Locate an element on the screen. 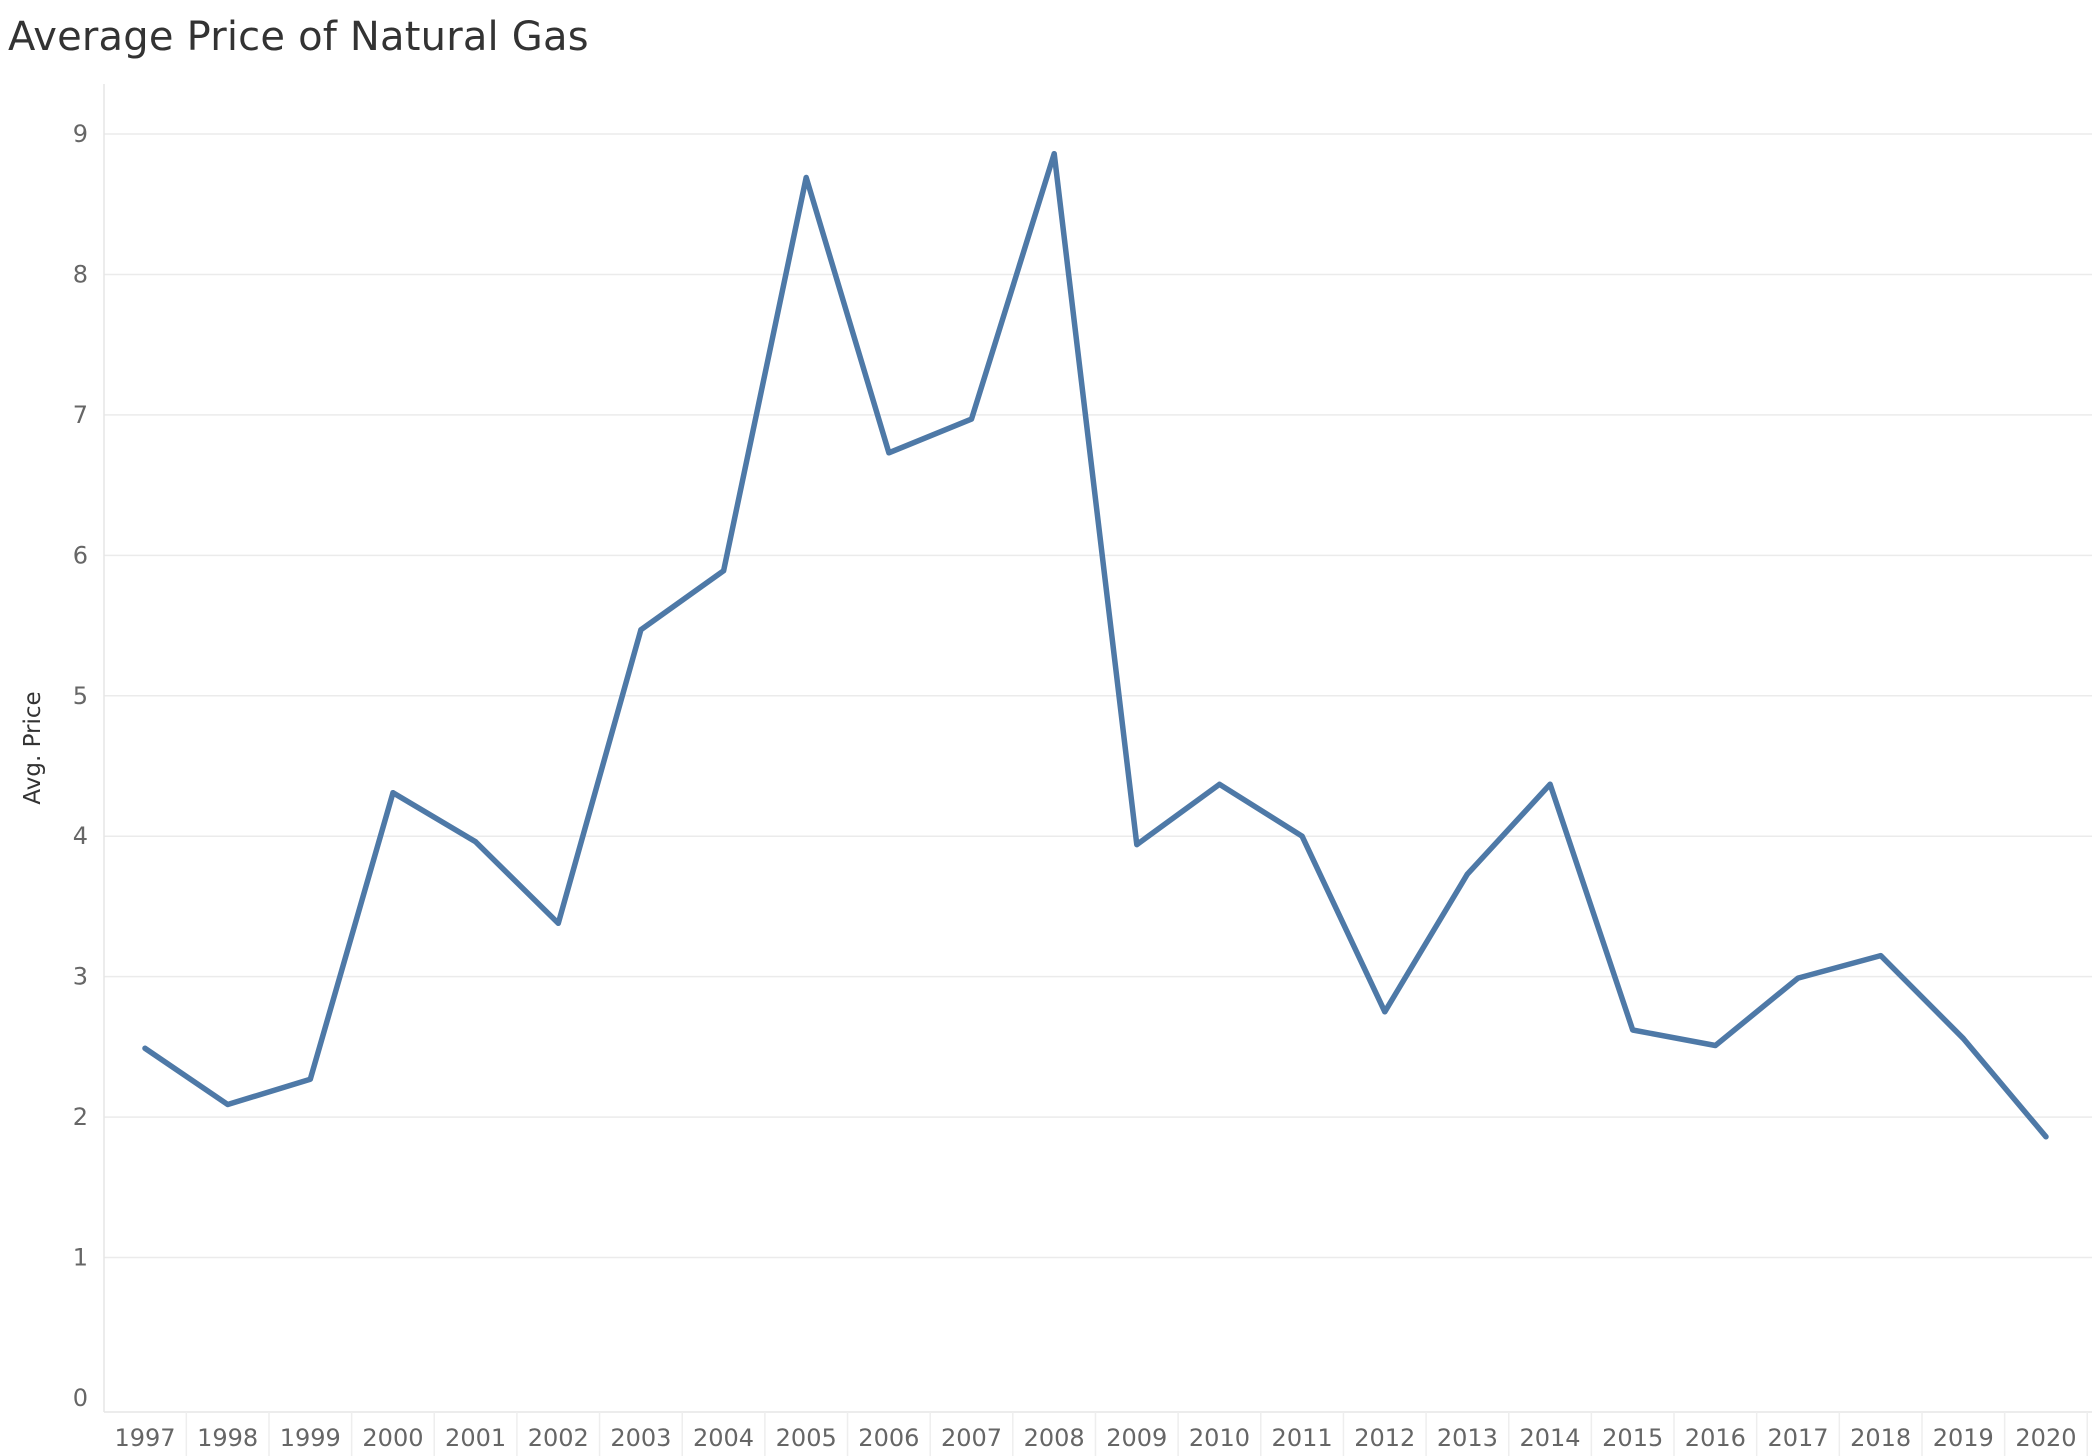  y-tick-label: 9 is located at coordinates (80, 134).